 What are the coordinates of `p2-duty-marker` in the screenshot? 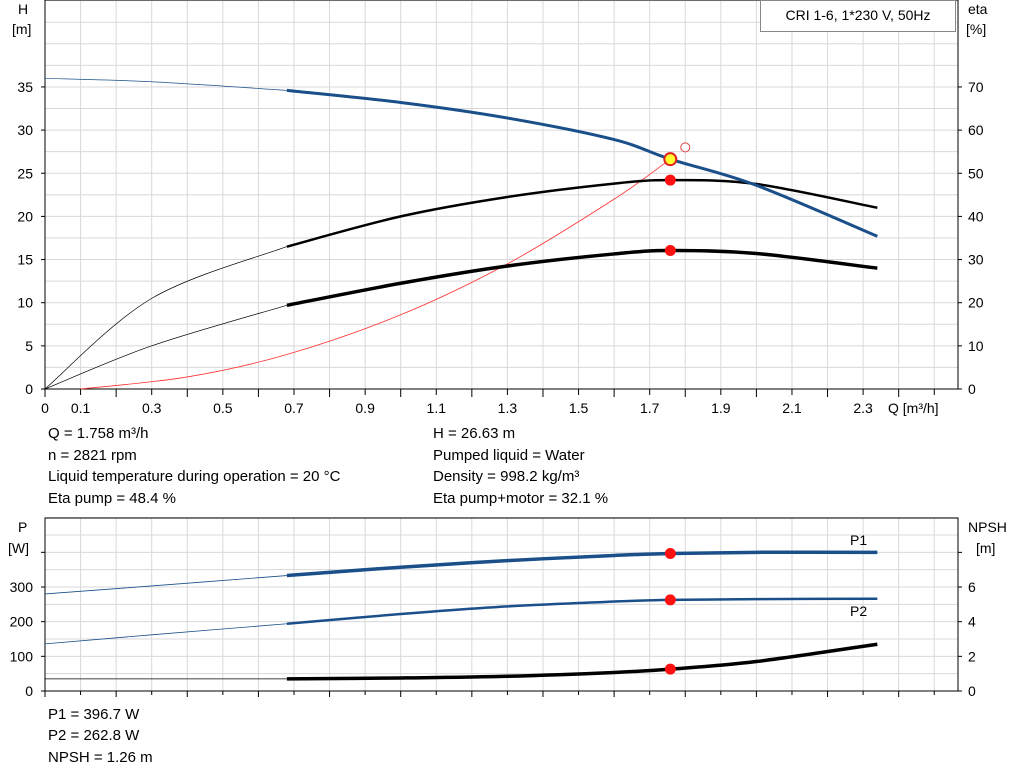 It's located at (670, 600).